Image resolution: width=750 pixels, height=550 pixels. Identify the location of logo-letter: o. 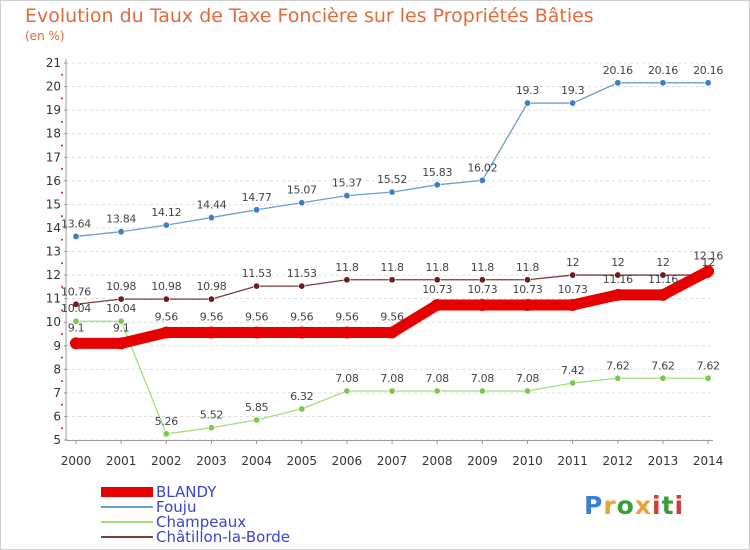
(625, 505).